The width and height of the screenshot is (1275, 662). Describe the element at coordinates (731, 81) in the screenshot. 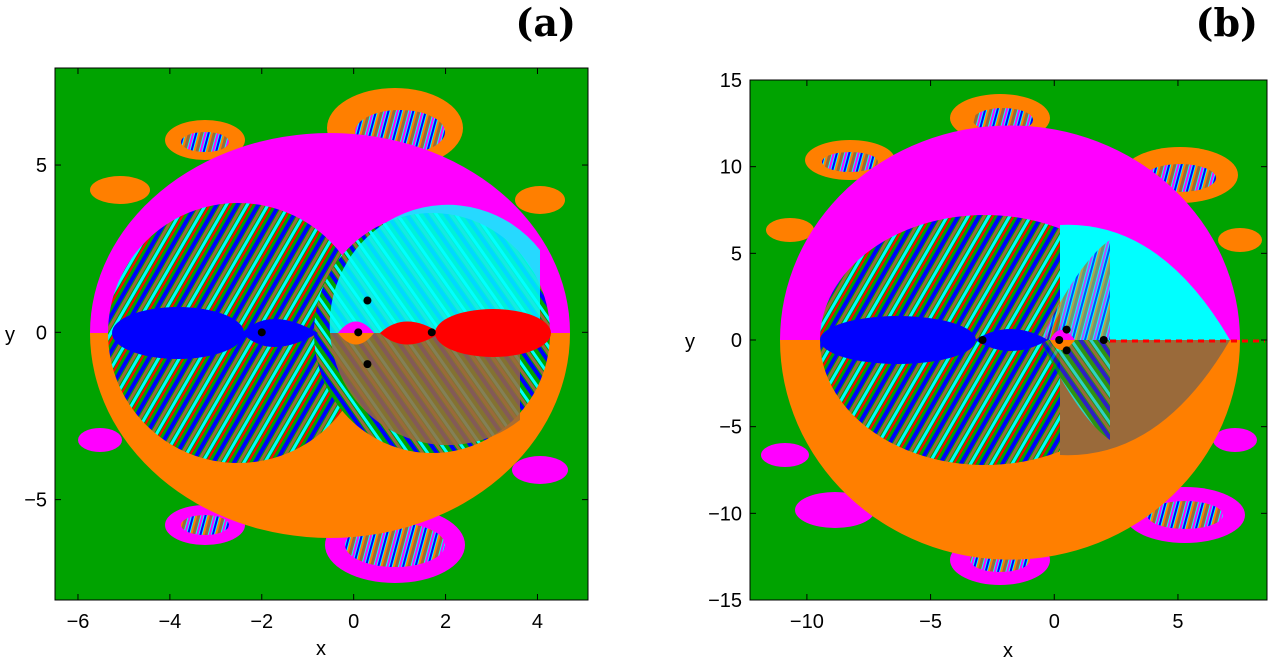

I see `y-tick-label: 15` at that location.